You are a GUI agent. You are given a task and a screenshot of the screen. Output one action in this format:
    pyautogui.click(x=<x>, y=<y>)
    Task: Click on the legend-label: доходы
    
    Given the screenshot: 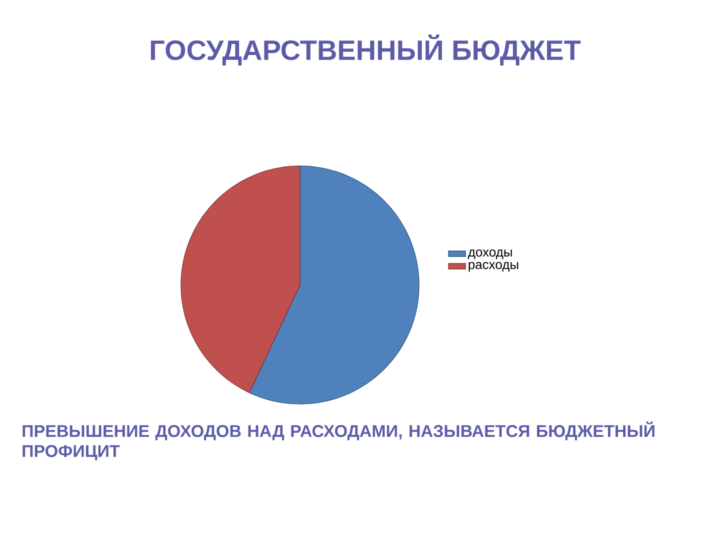 What is the action you would take?
    pyautogui.click(x=490, y=254)
    